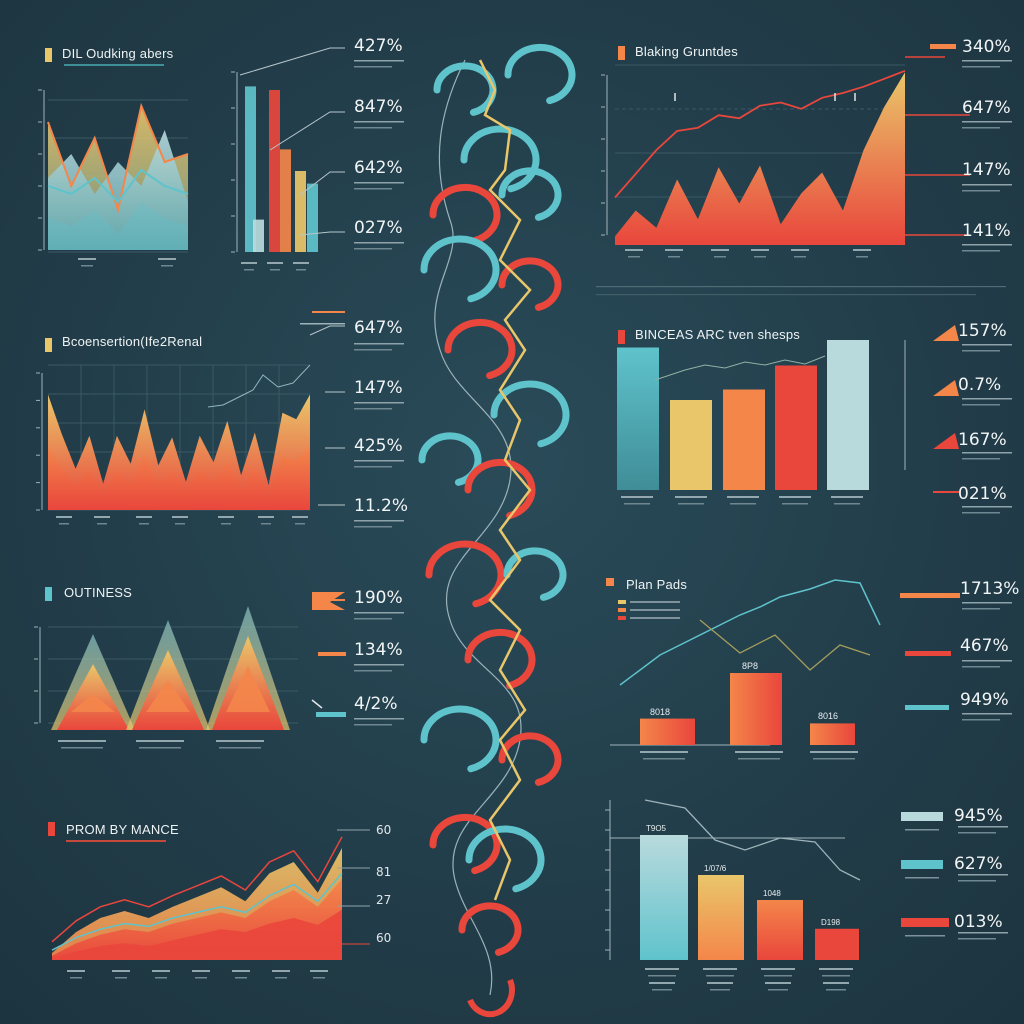 The height and width of the screenshot is (1024, 1024). I want to click on panel-prom-by-mance: PROM BY MANCE 60 81 27 60, so click(210, 912).